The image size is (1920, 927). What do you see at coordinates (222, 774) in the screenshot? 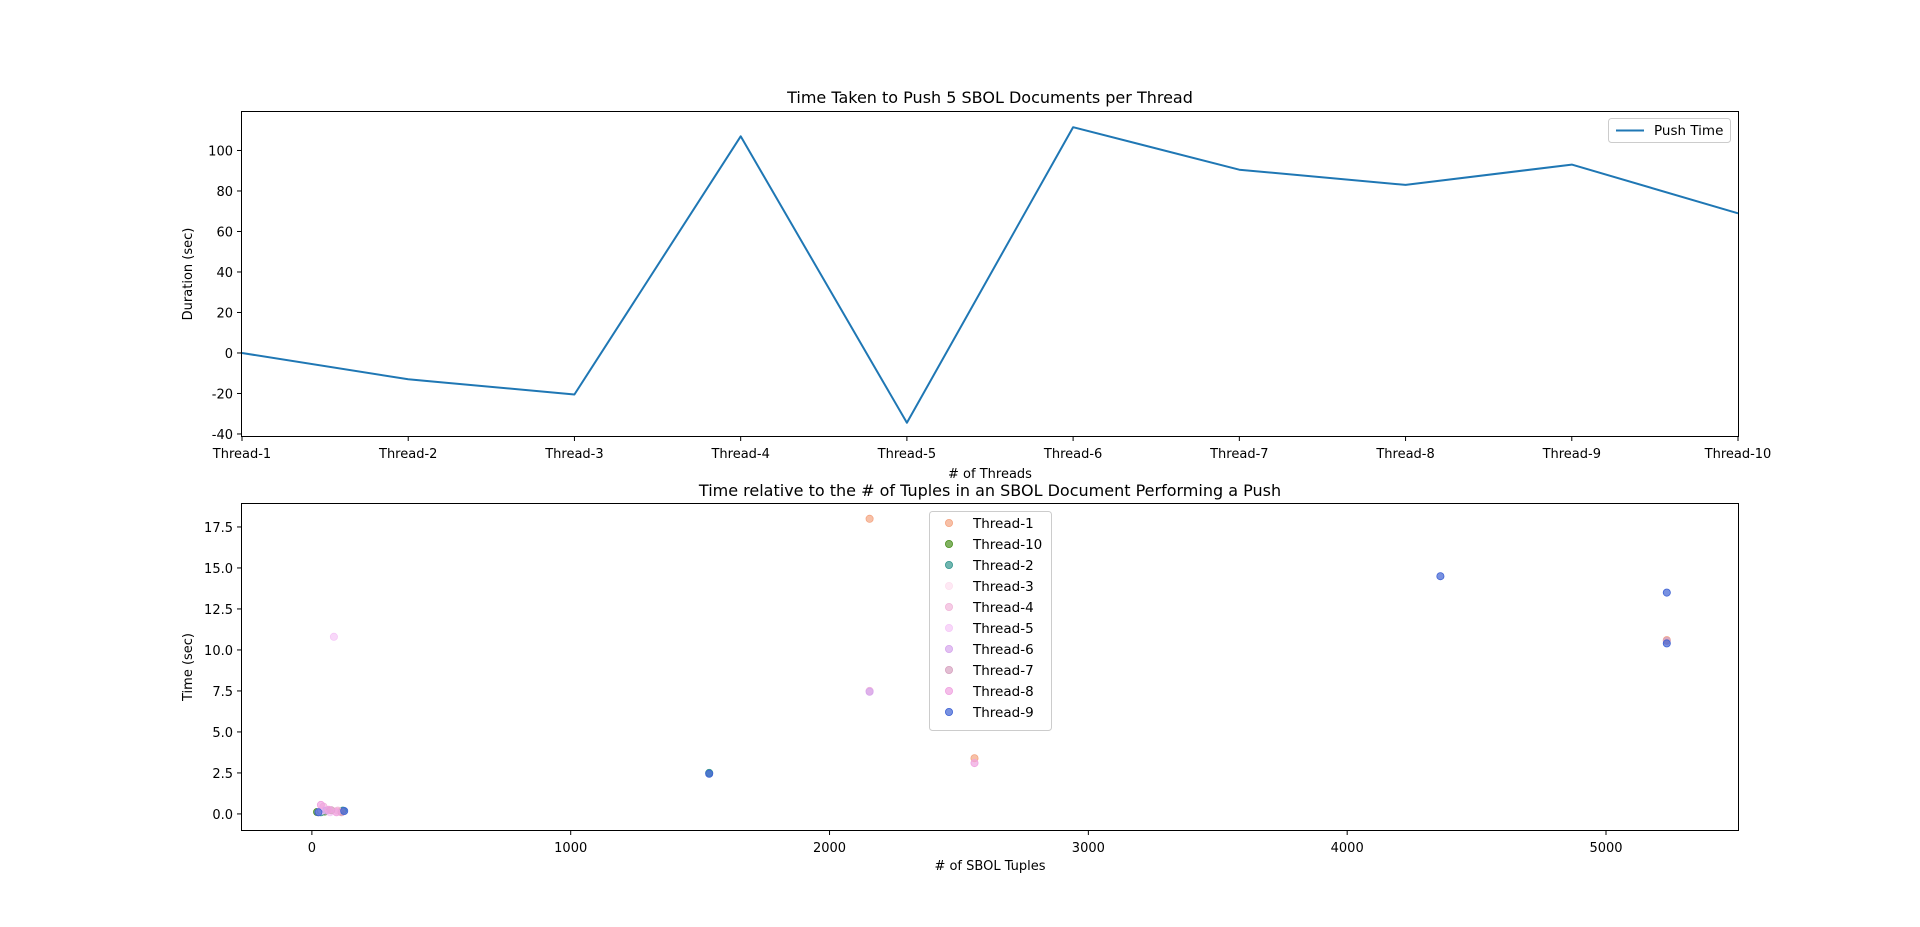
I see `y-tick-label: 2.5` at bounding box center [222, 774].